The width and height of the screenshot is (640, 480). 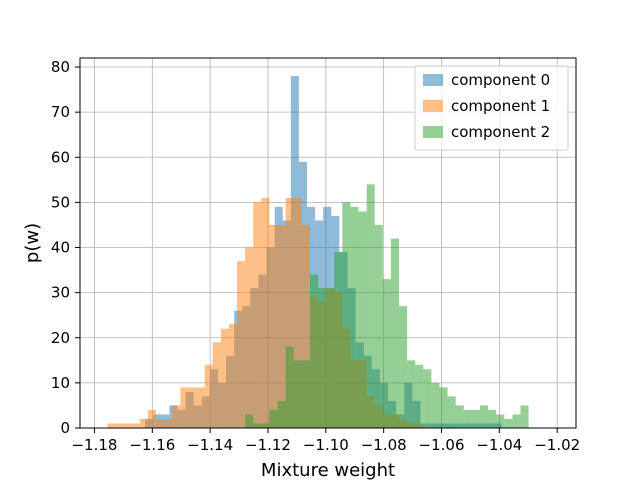 I want to click on y-axis-ticks: 0 10 20 30 40 50 60 70 80, so click(x=65, y=247).